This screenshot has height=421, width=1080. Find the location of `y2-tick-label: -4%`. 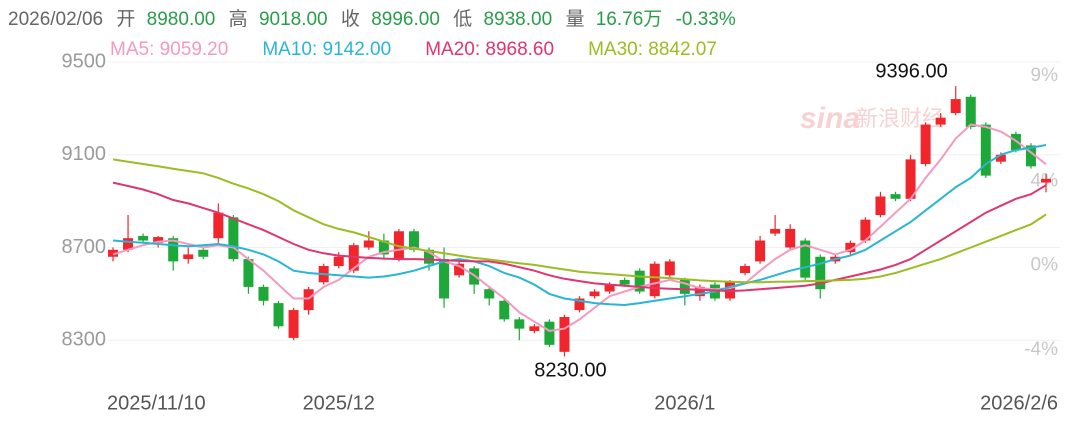

y2-tick-label: -4% is located at coordinates (1041, 349).